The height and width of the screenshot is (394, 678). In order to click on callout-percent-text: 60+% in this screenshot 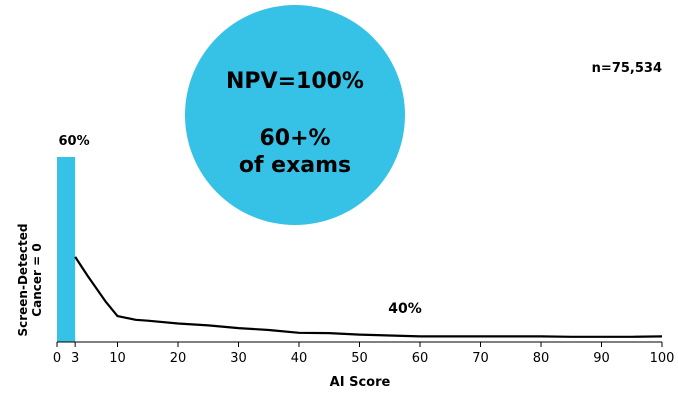, I will do `click(294, 138)`.